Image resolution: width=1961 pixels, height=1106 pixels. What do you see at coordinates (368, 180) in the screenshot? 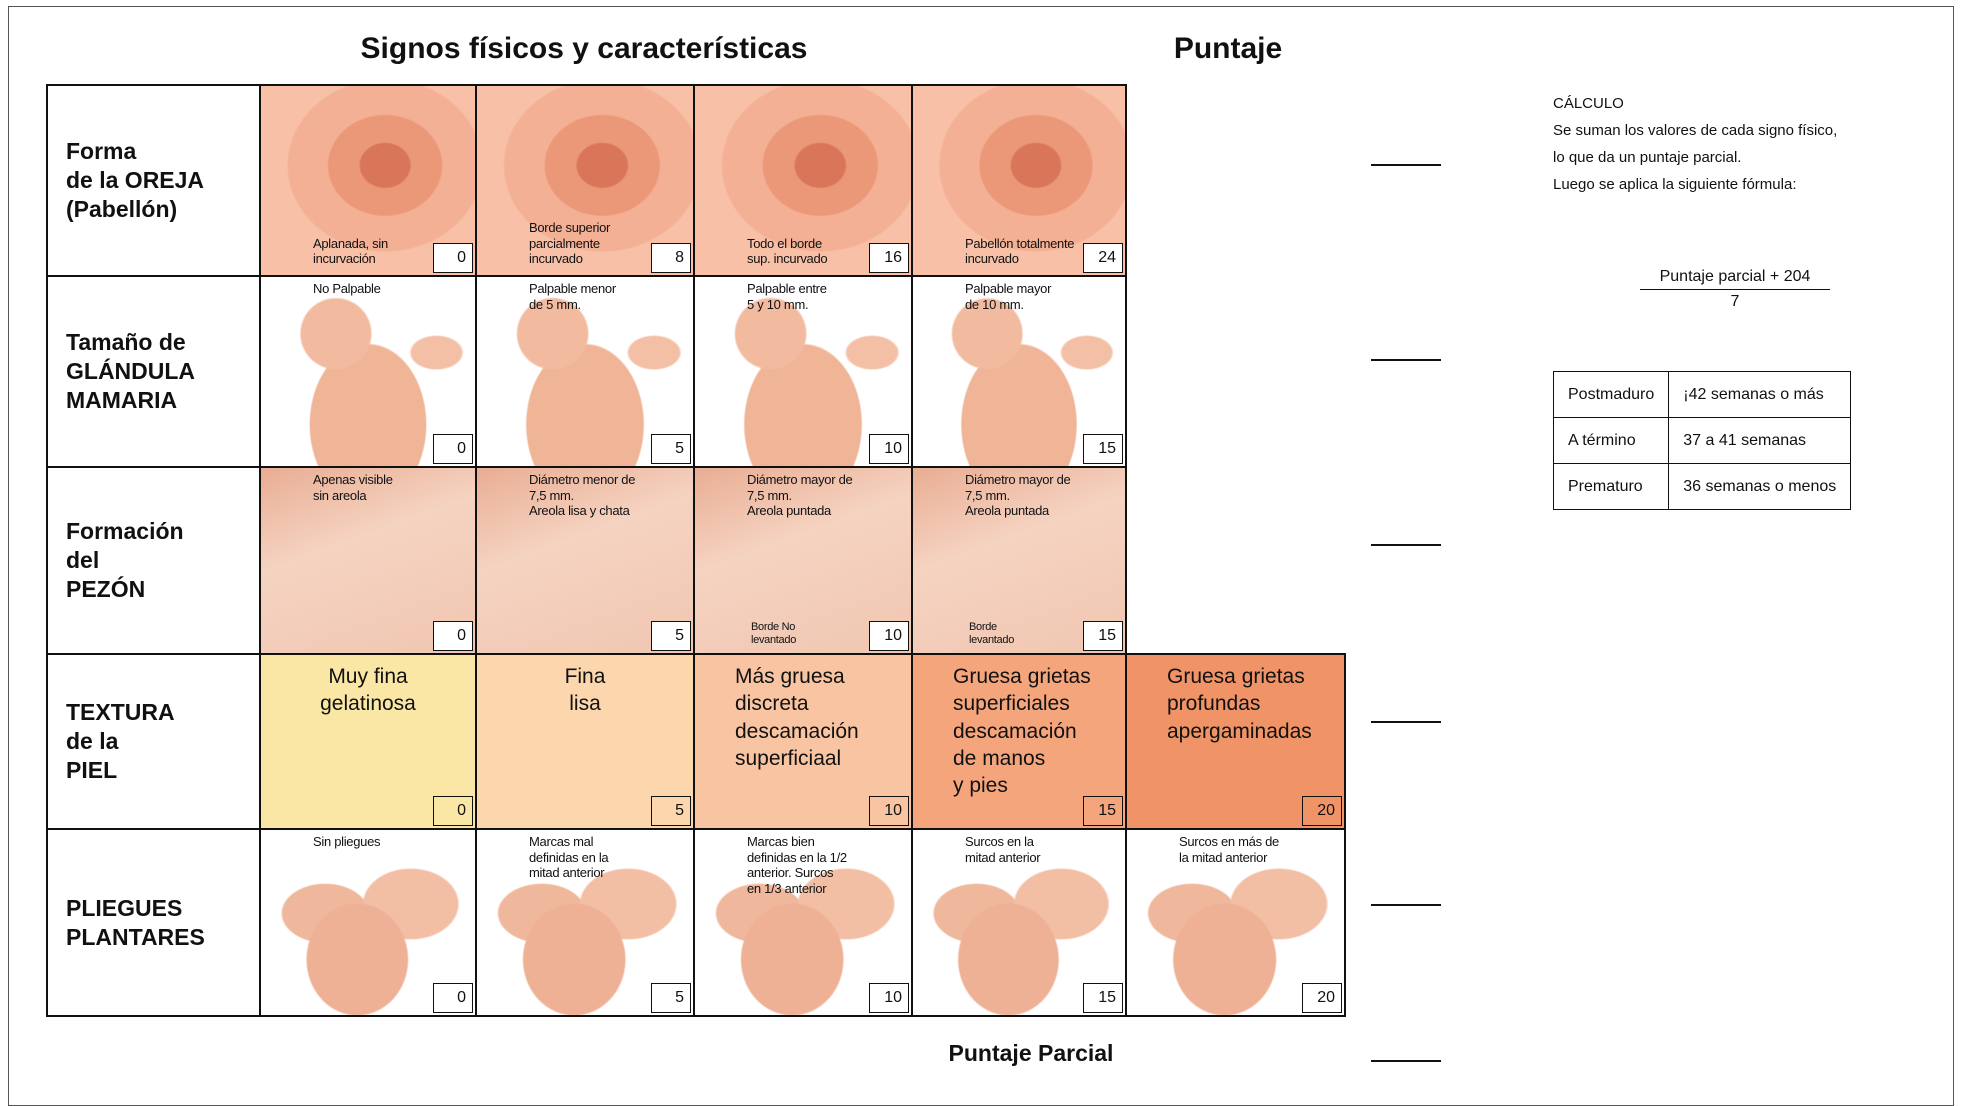
I see `cell: Aplanada, sin incurvación 0` at bounding box center [368, 180].